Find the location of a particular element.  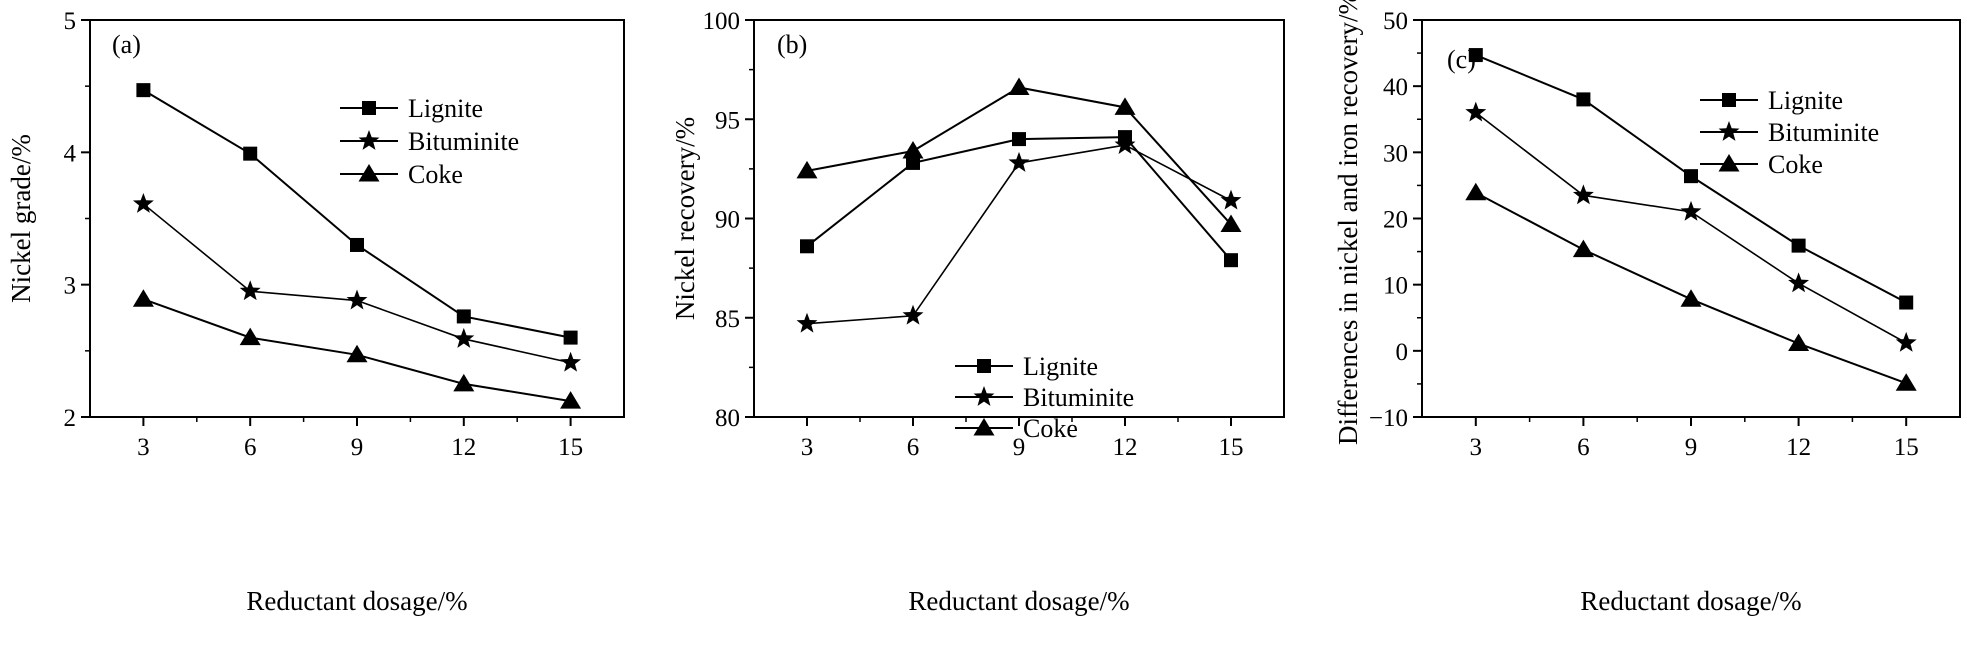

y-tick-label: 5 is located at coordinates (70, 21).